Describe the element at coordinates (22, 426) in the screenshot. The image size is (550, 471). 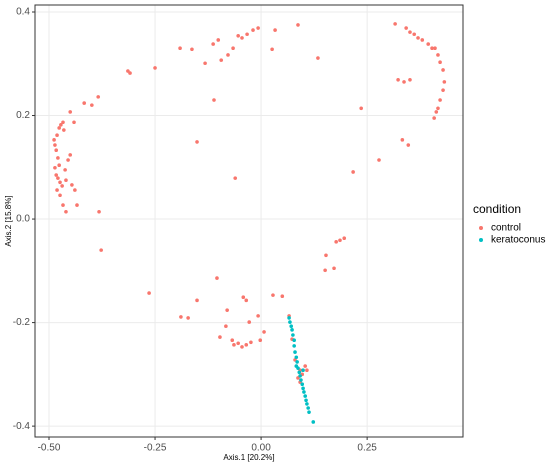
I see `y-tick-label: -0.4` at that location.